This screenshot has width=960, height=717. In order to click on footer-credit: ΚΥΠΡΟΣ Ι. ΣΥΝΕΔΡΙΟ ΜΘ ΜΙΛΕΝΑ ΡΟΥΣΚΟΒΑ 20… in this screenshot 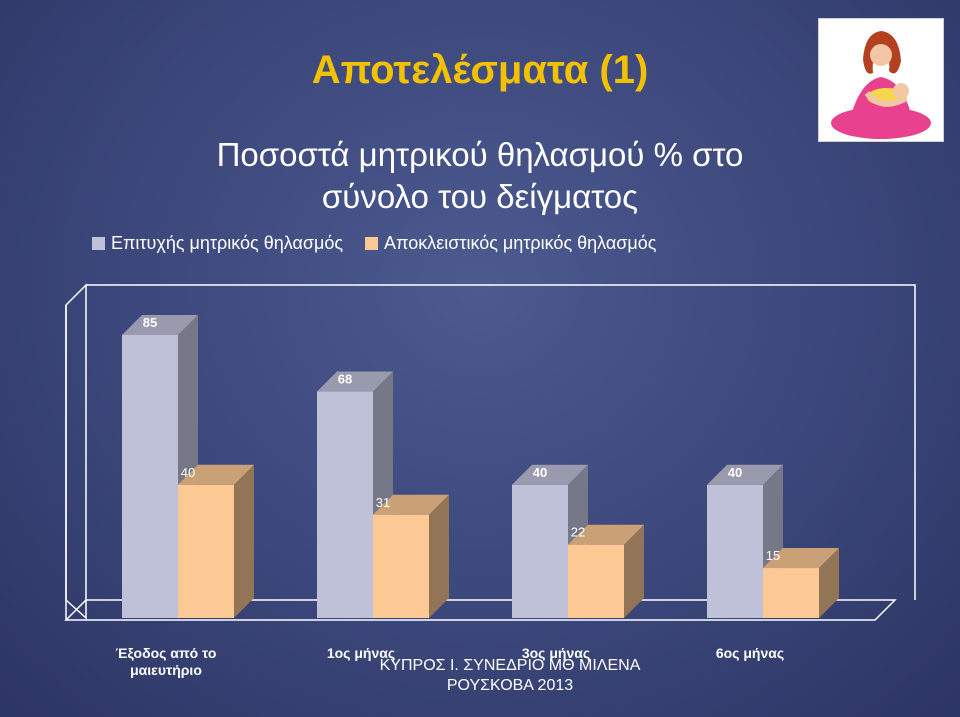, I will do `click(510, 676)`.